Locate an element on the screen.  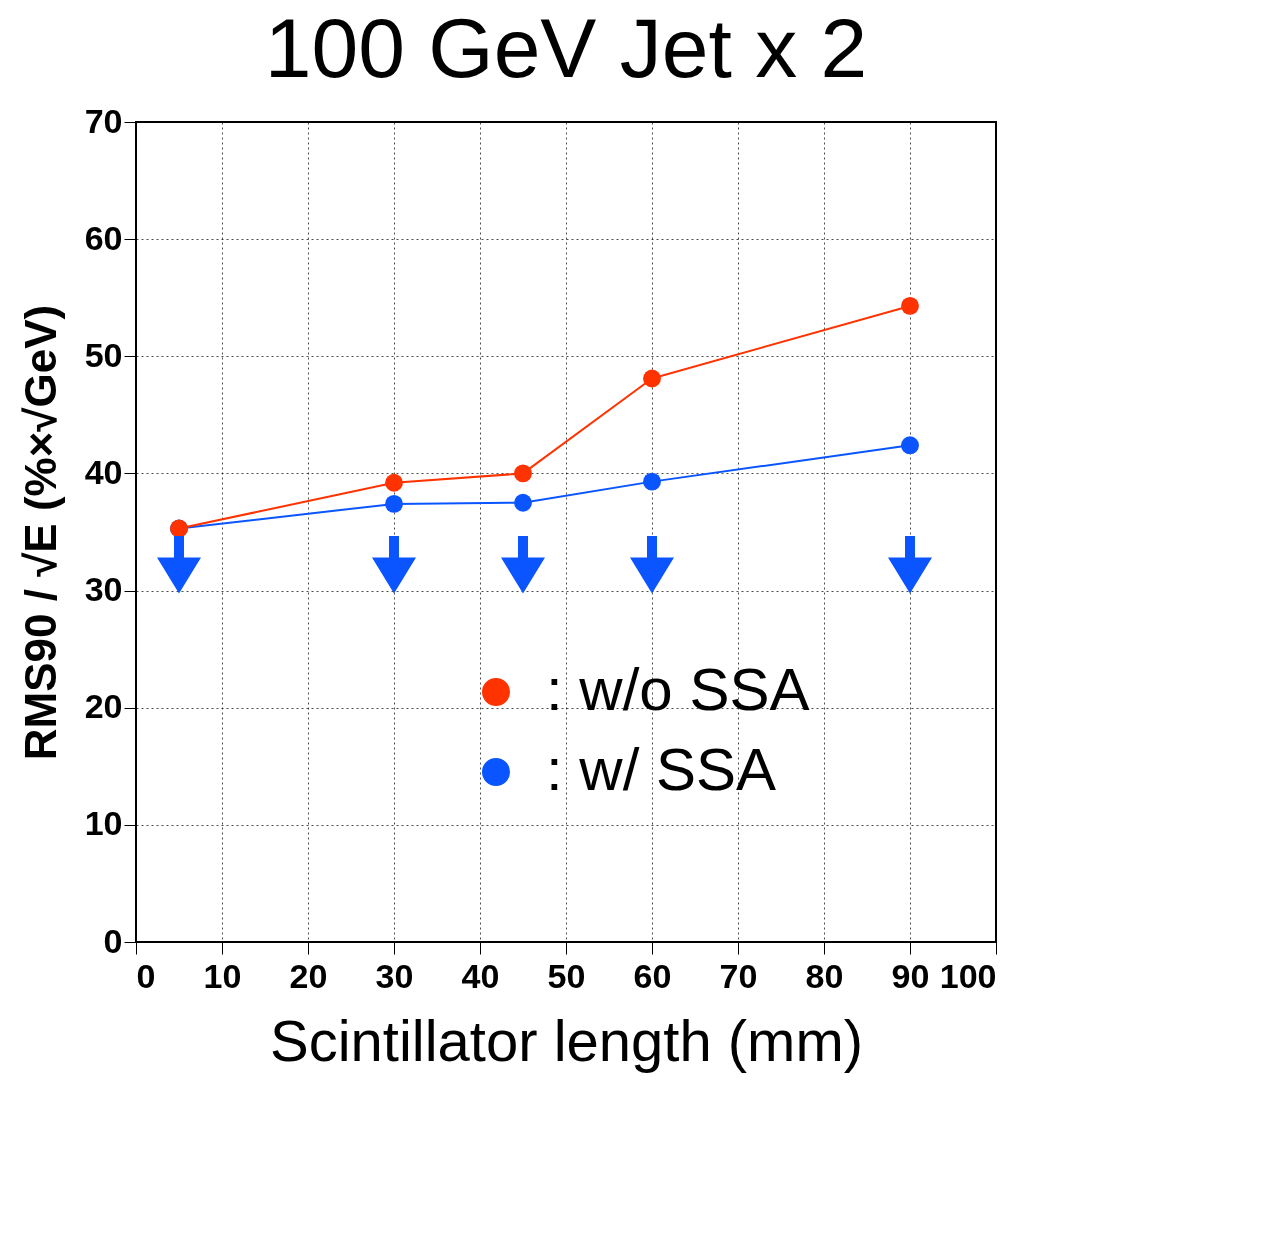
y-tick-label: 70 is located at coordinates (103, 120).